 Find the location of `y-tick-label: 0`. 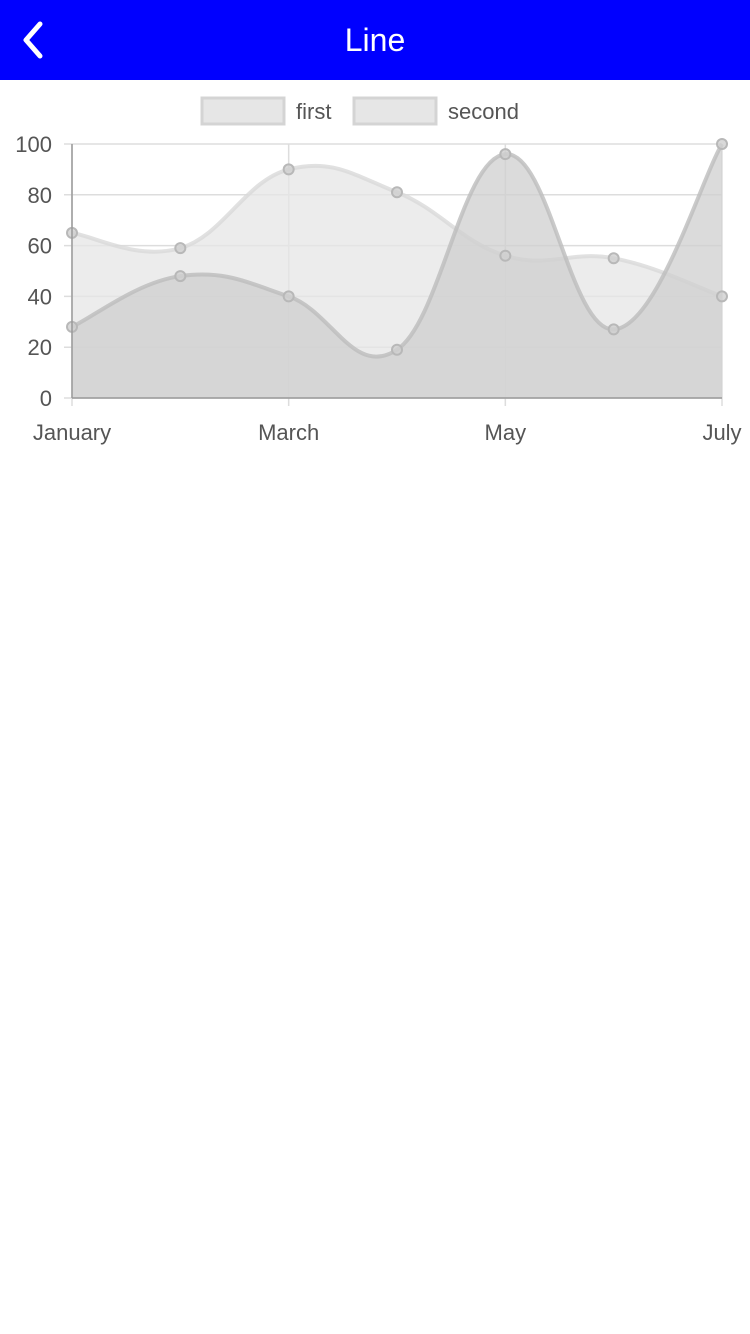

y-tick-label: 0 is located at coordinates (46, 398).